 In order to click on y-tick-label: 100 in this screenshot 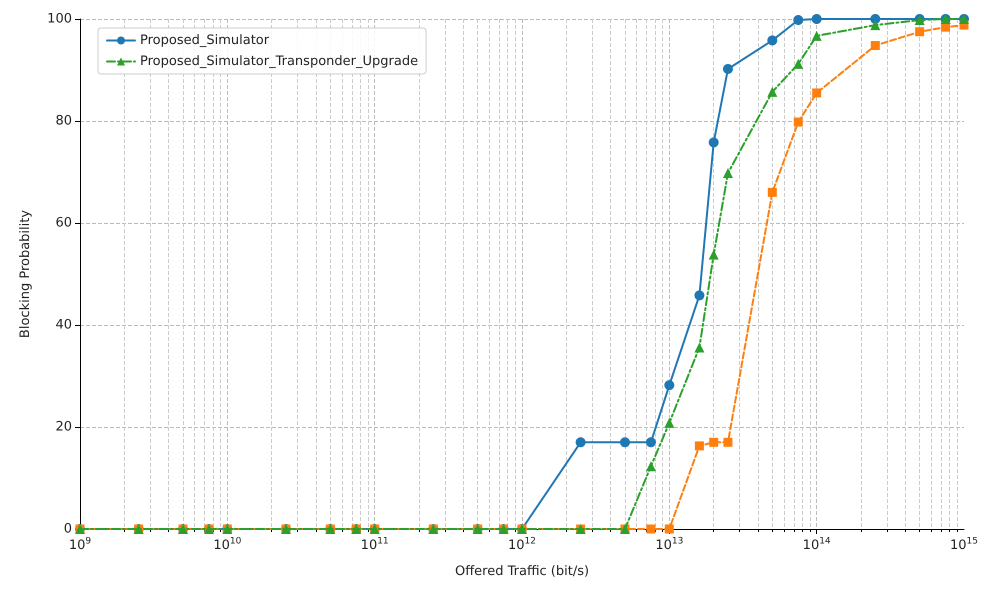, I will do `click(59, 19)`.